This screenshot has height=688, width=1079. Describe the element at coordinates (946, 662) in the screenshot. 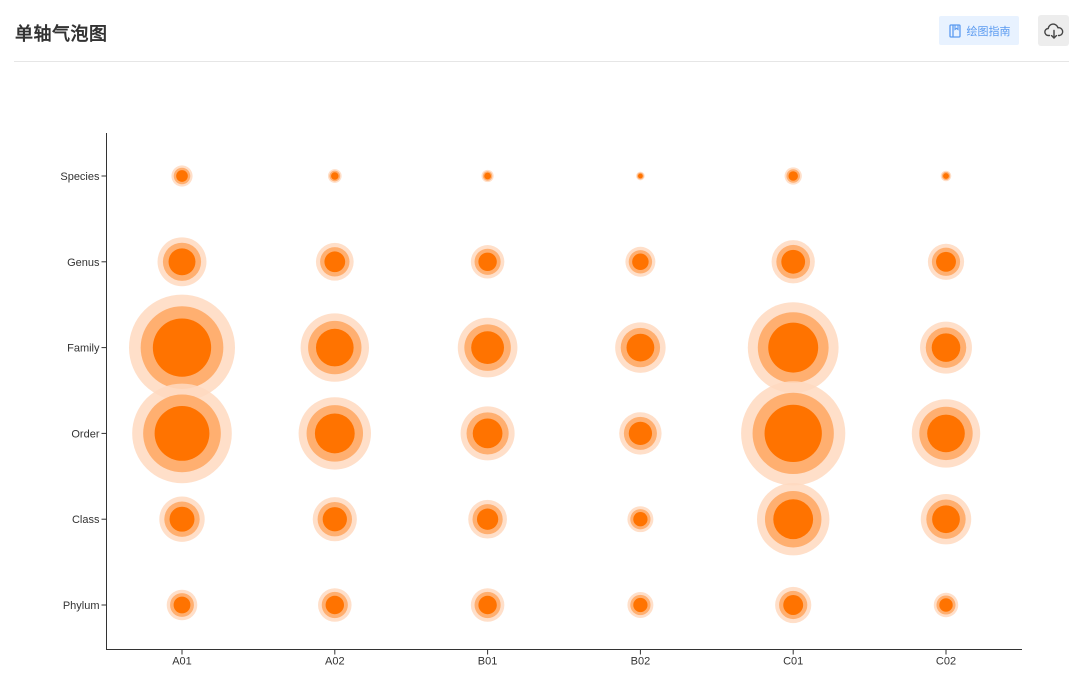

I see `x-tick-label: C02` at that location.